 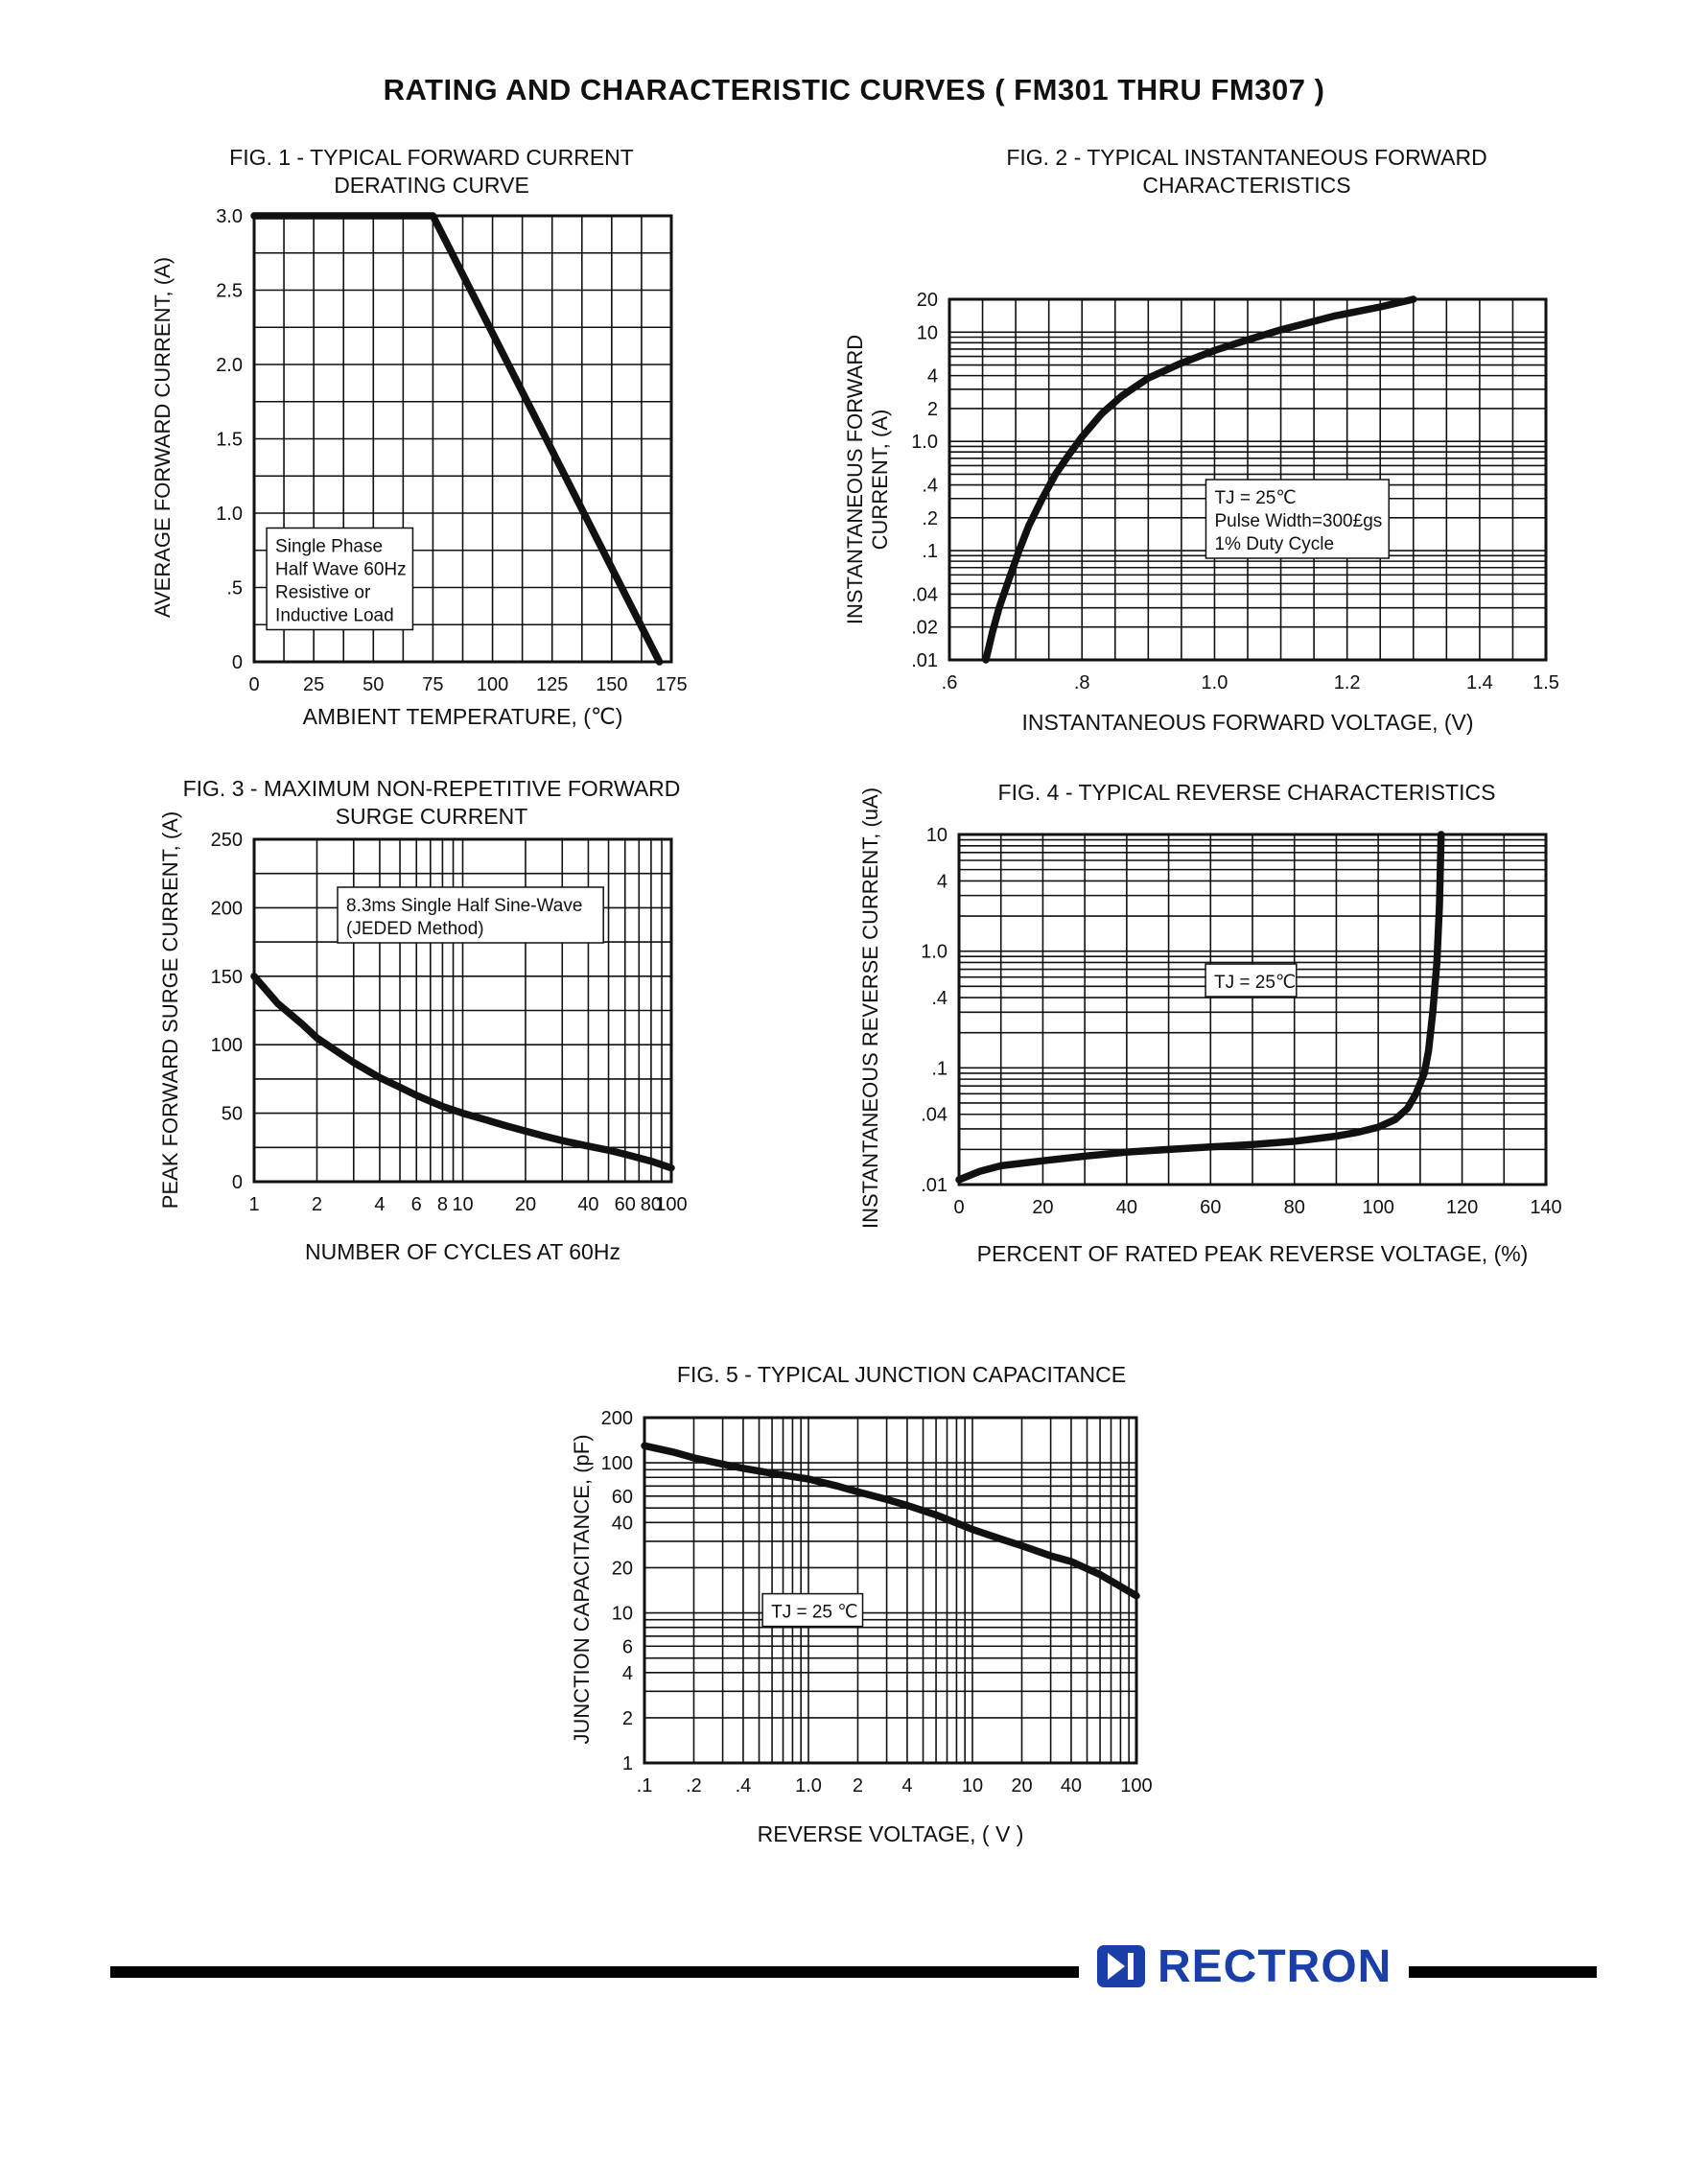 What do you see at coordinates (930, 518) in the screenshot?
I see `svg-text: .2` at bounding box center [930, 518].